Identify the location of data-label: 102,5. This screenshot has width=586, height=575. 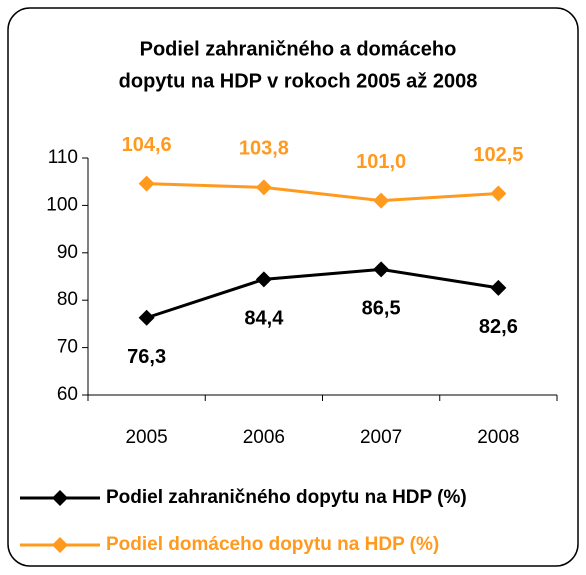
(498, 155).